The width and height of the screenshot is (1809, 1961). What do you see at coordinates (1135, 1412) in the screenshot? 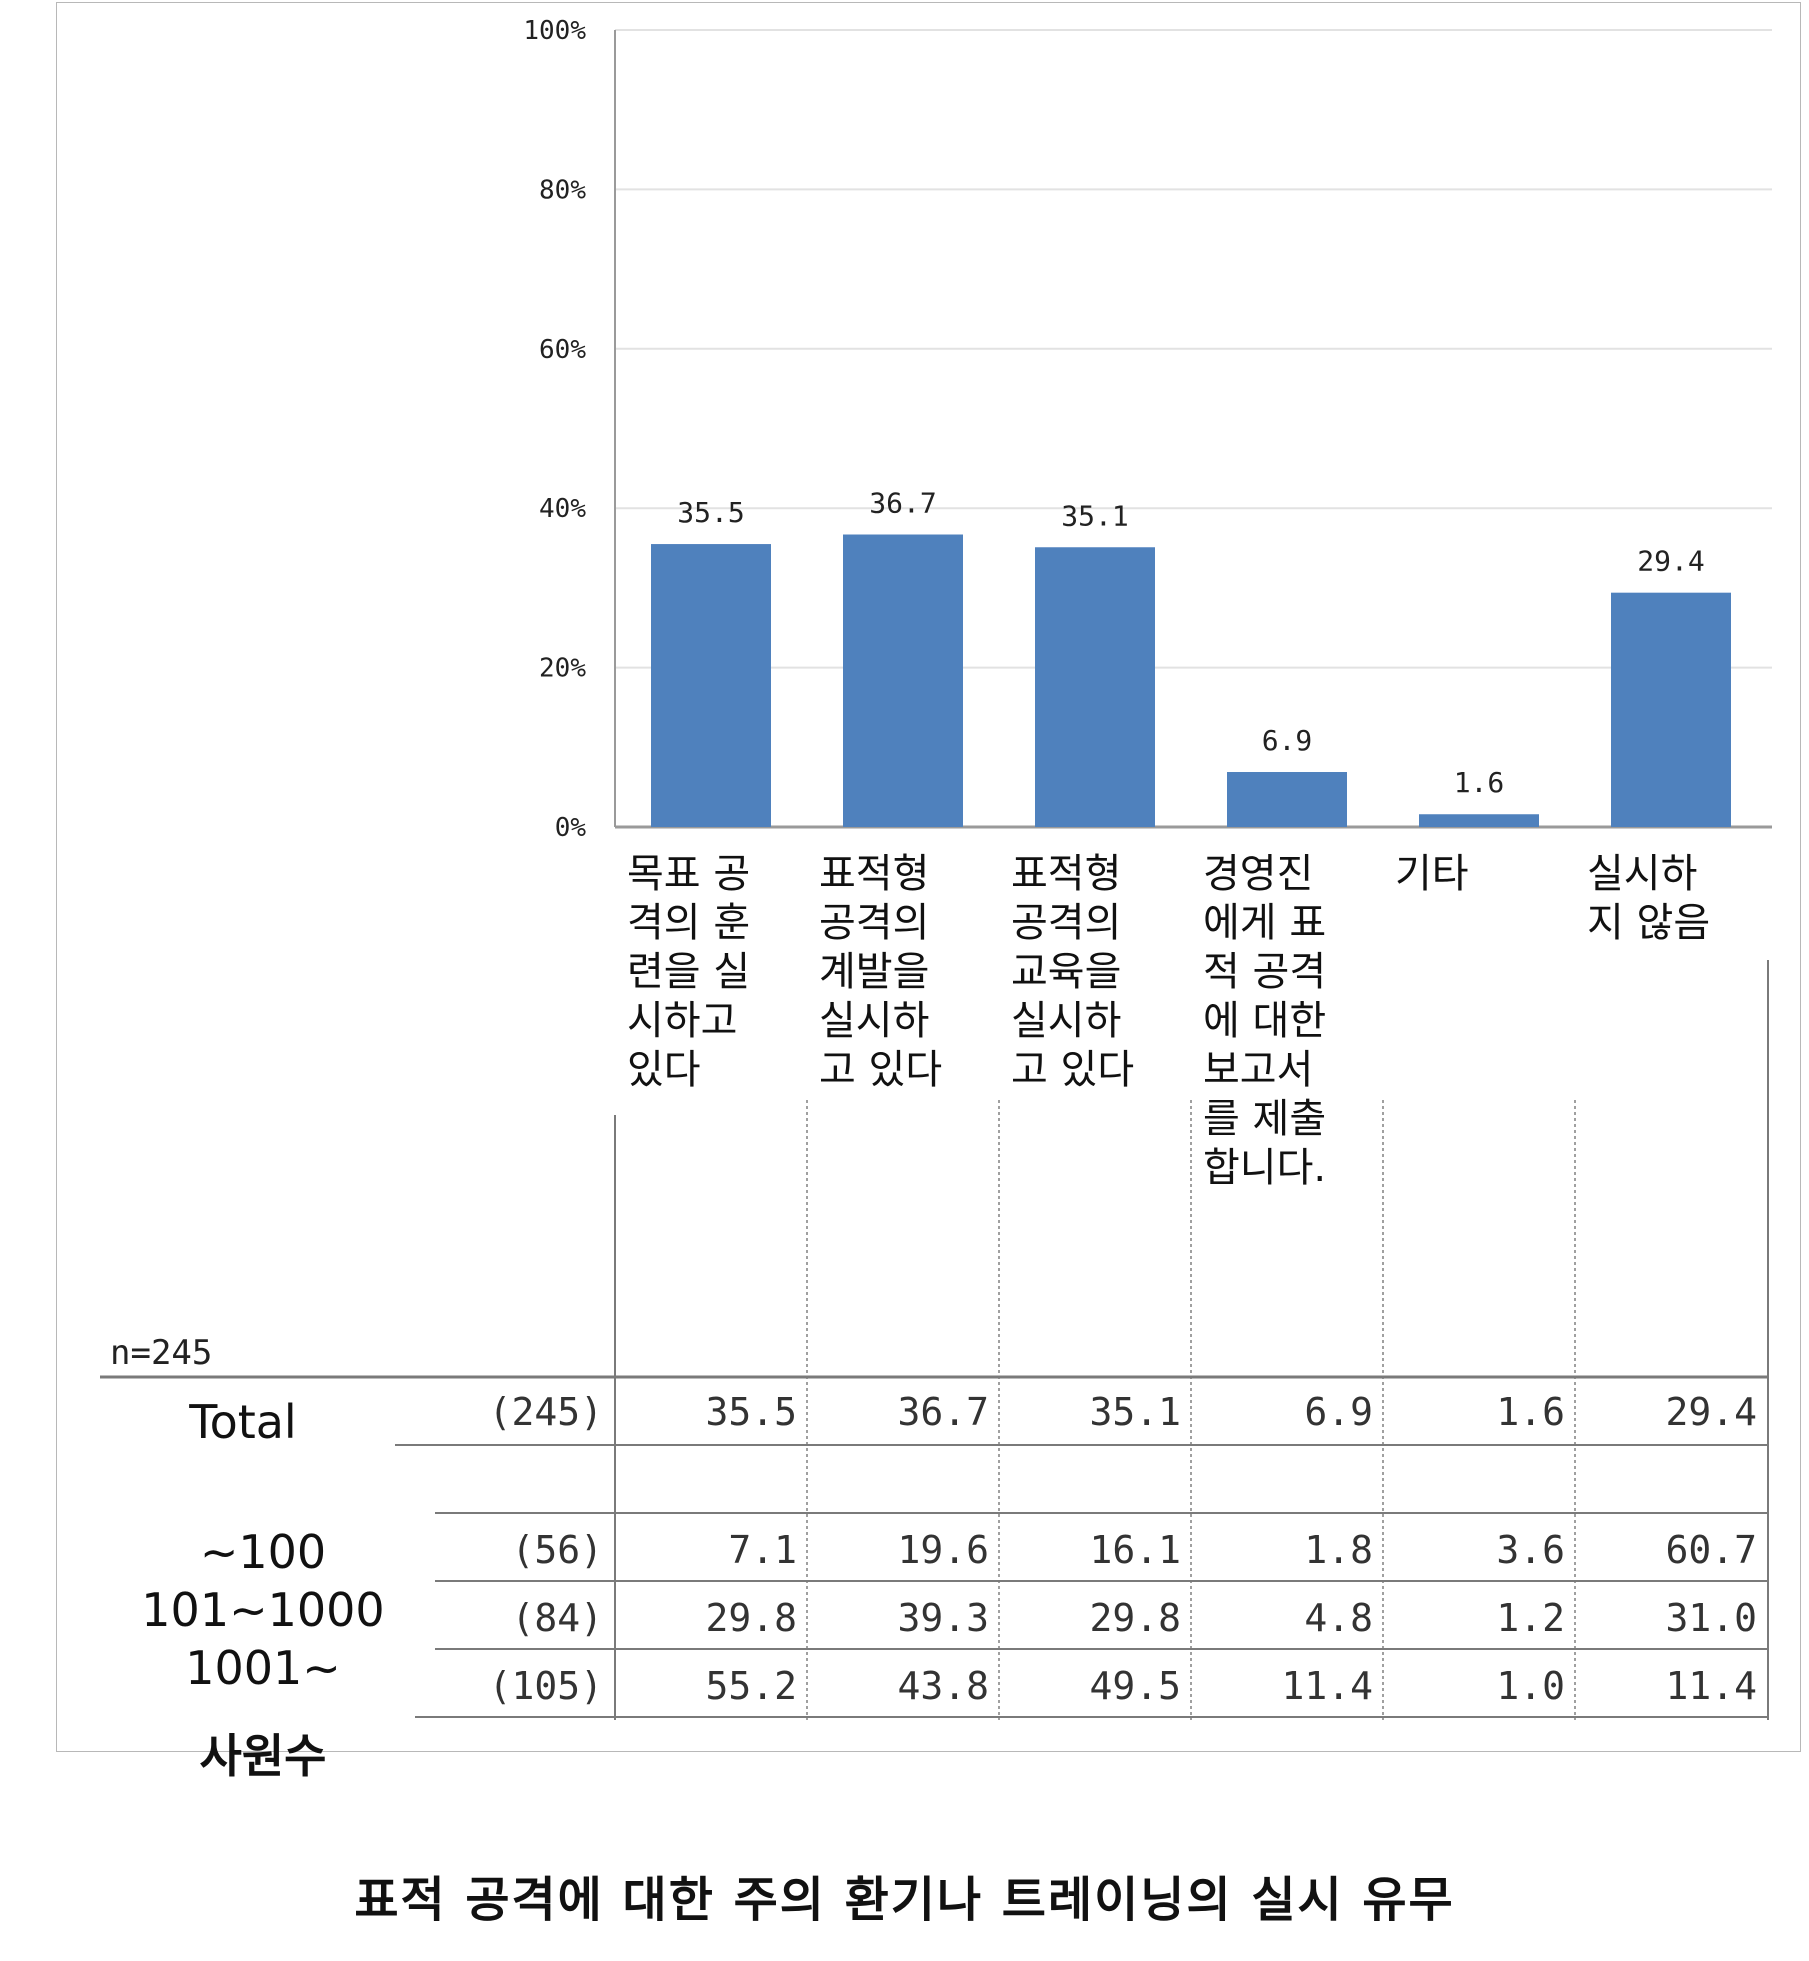
I see `total-cell: 35.1` at bounding box center [1135, 1412].